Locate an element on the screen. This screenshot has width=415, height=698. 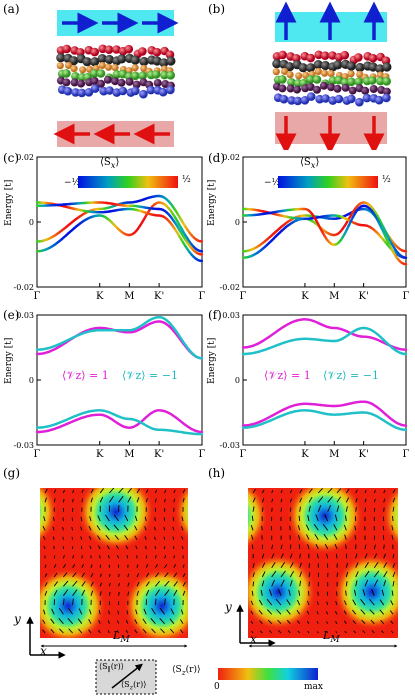
spin-colorbar-d: ⟨Sx⟩ −½ ½ is located at coordinates (327, 172).